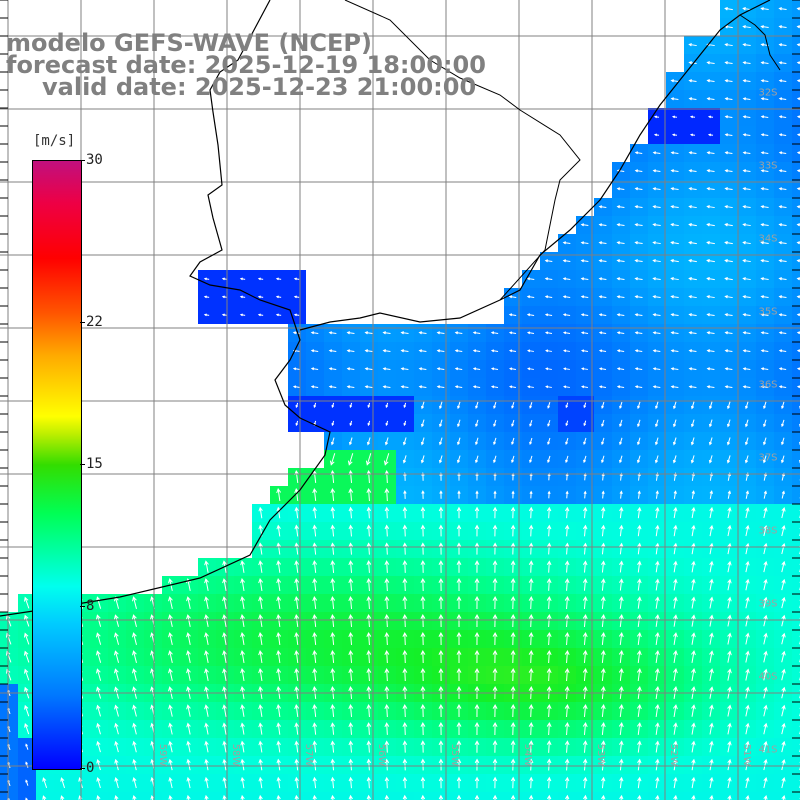  What do you see at coordinates (82, 606) in the screenshot?
I see `colorbar-tick-mark` at bounding box center [82, 606].